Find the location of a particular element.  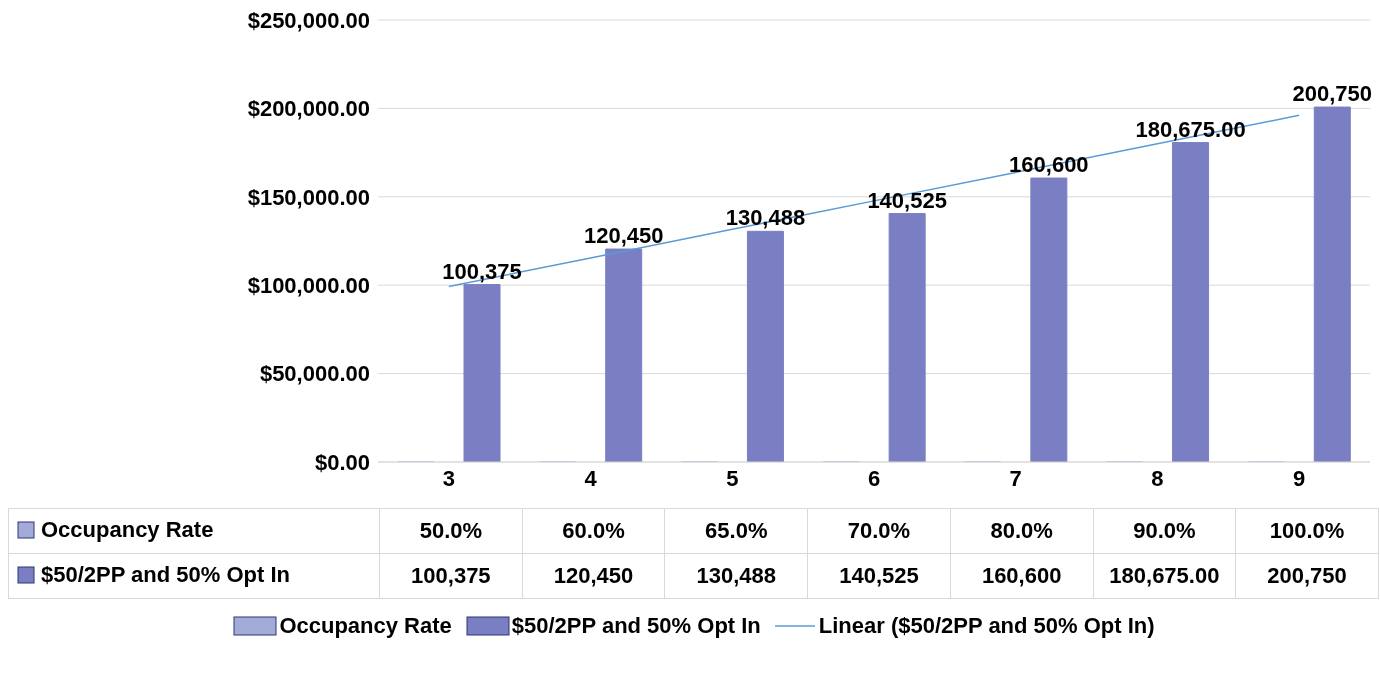

legend-label: Linear ($50/2PP and 50% Opt In) is located at coordinates (986, 626).